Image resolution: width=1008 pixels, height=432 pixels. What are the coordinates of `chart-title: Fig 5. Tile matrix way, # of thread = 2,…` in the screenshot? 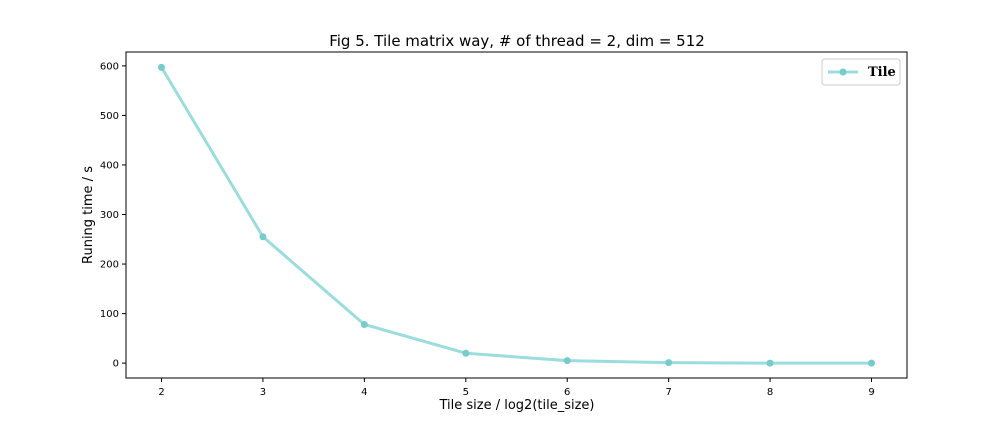 It's located at (517, 41).